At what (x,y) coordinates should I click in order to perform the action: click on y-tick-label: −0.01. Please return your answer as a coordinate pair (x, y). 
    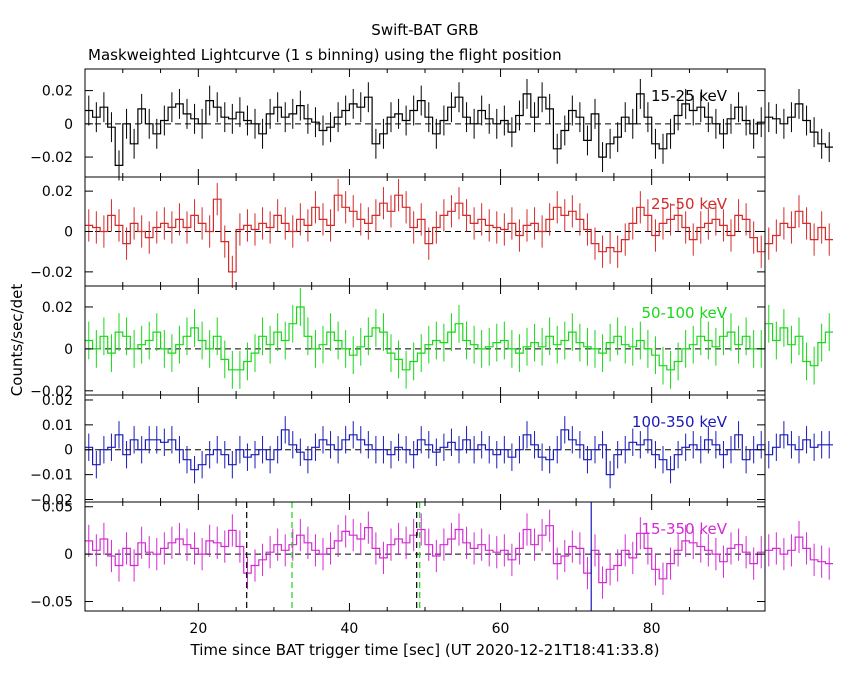
    Looking at the image, I should click on (51, 476).